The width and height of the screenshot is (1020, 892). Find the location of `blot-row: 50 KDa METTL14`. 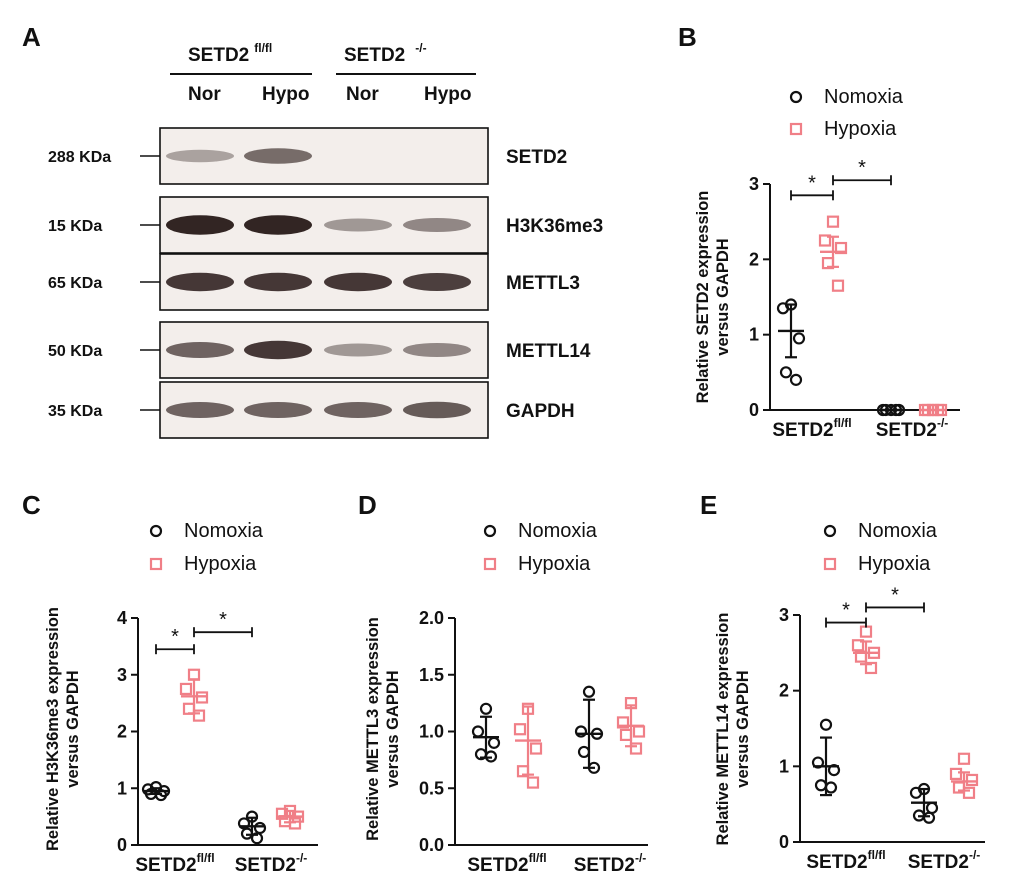

blot-row: 50 KDa METTL14 is located at coordinates (319, 350).